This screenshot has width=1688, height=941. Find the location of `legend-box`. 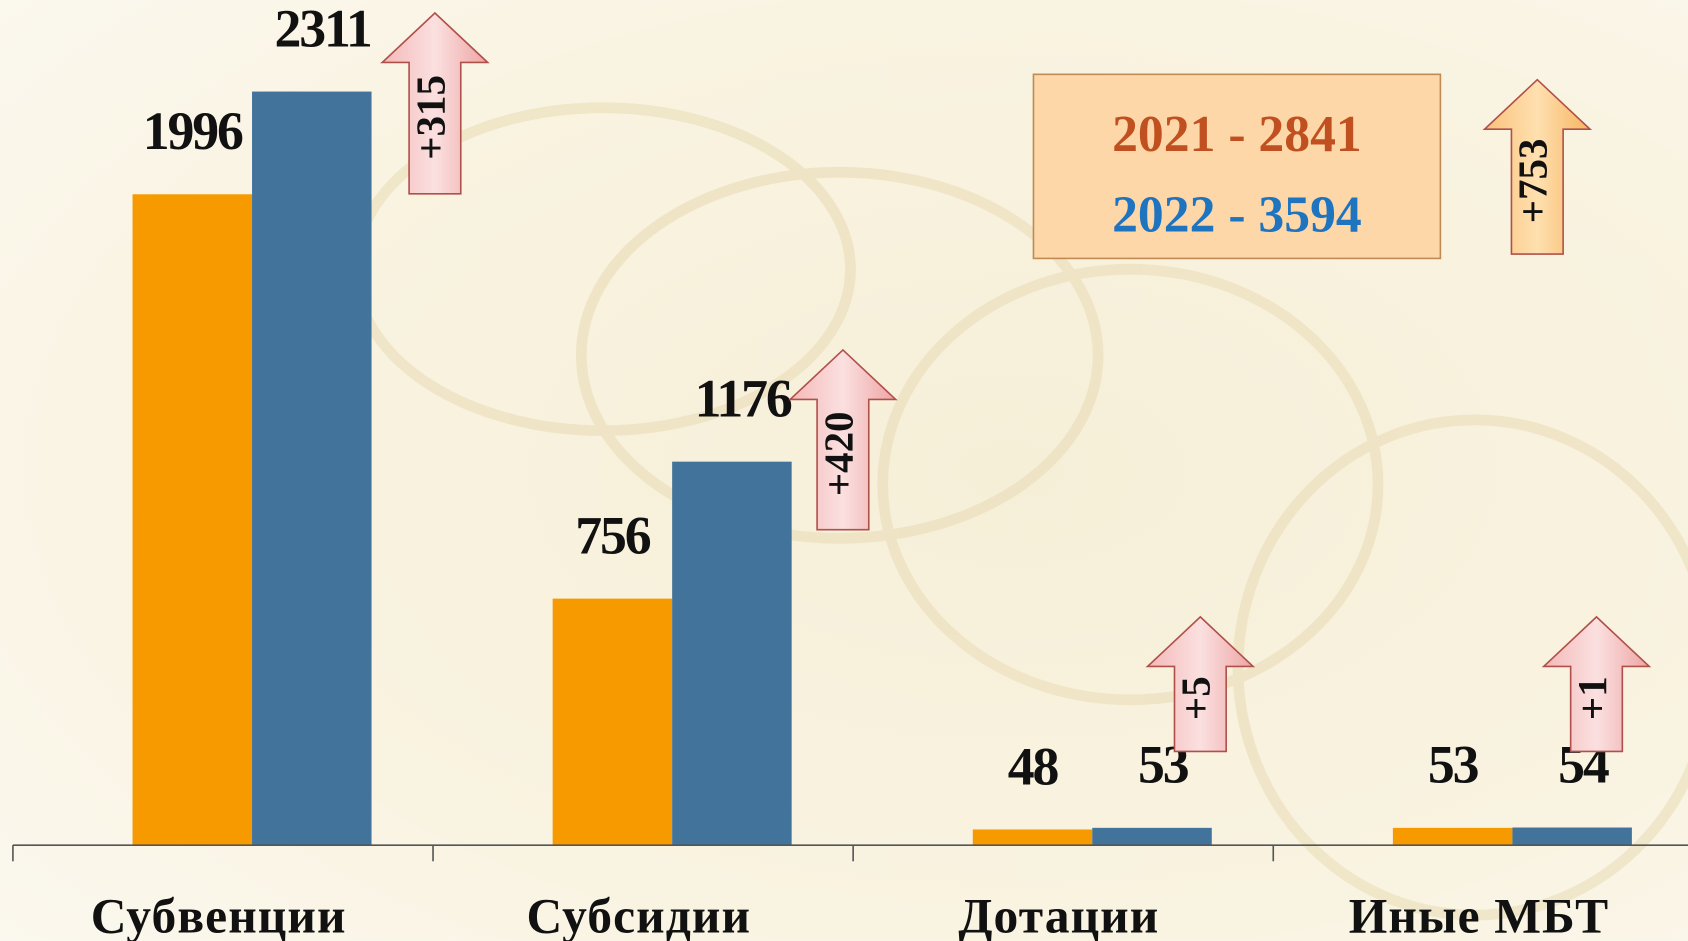

legend-box is located at coordinates (1237, 166).